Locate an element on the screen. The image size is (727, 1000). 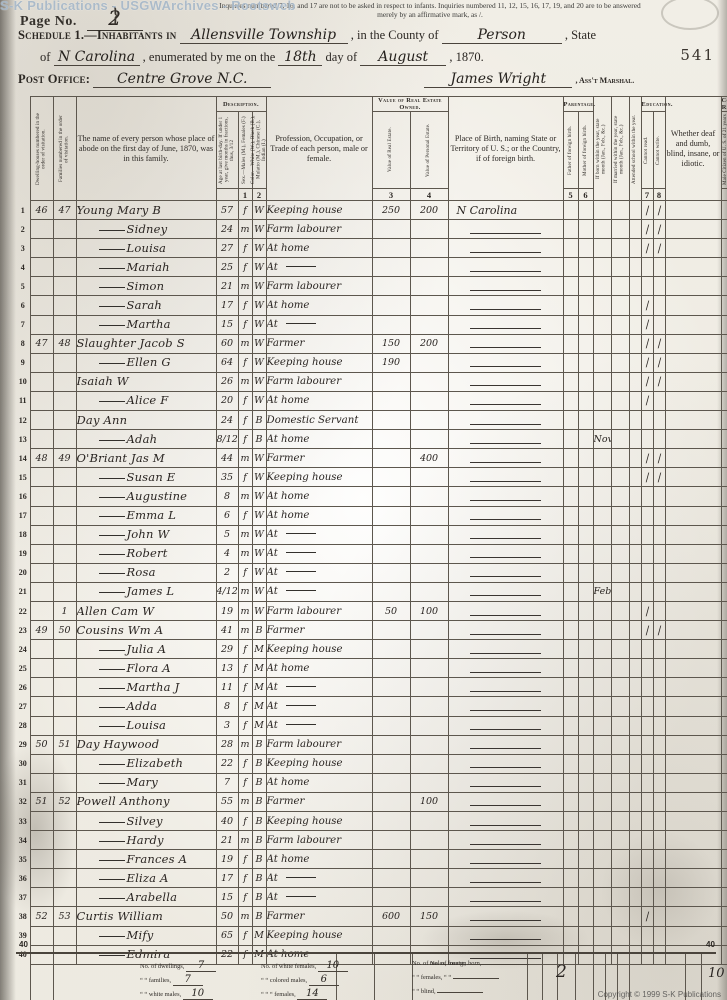
person-name: Sarah is located at coordinates (146, 305).